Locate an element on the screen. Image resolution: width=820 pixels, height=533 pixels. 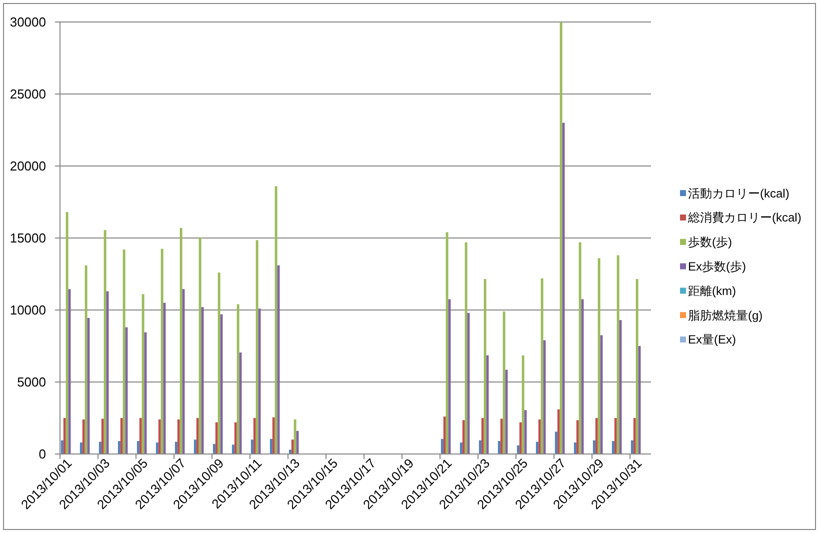
legend-label: 距離(km) is located at coordinates (712, 291).